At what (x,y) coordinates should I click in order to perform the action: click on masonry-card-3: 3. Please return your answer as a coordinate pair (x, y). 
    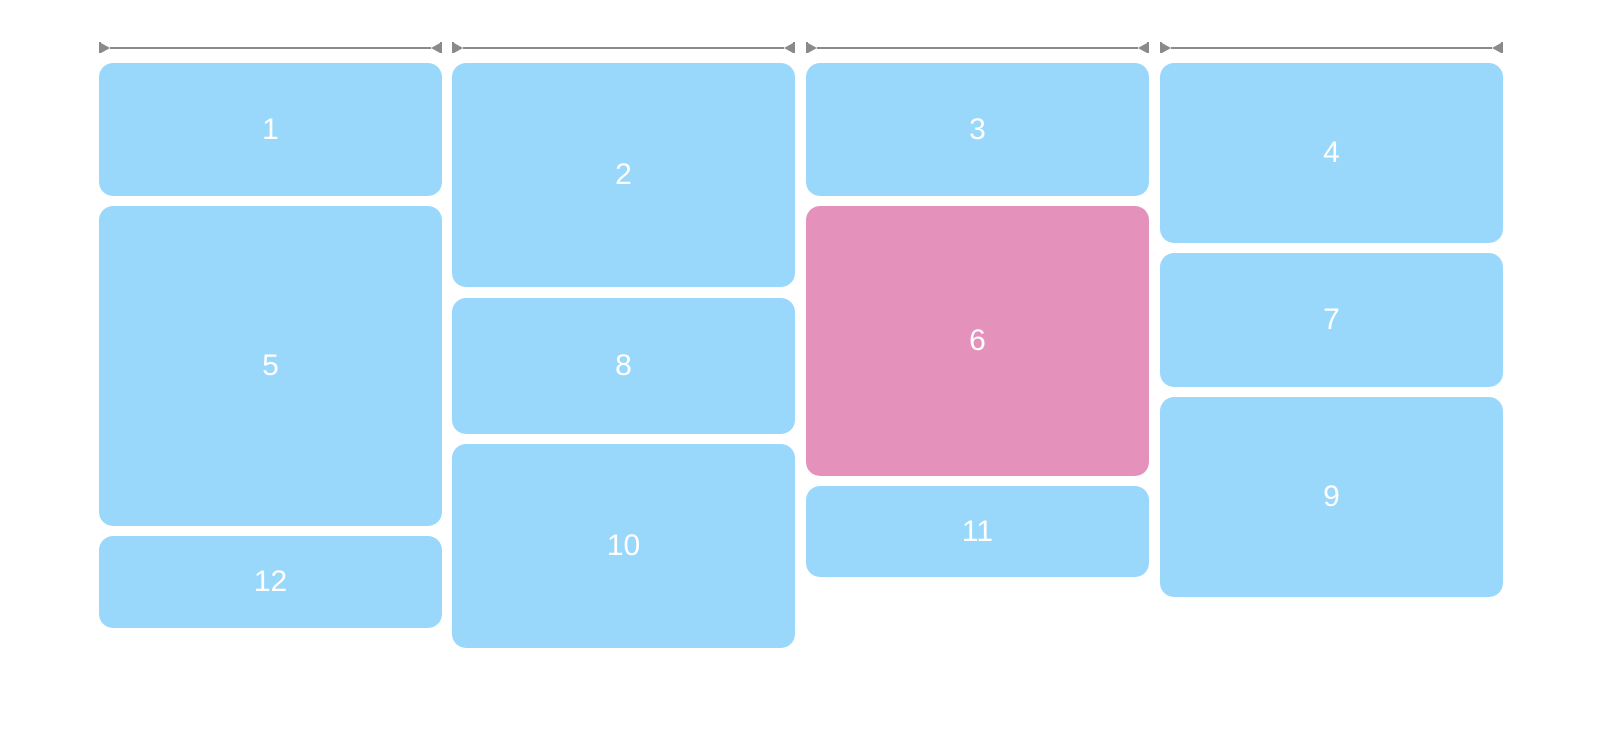
    Looking at the image, I should click on (977, 129).